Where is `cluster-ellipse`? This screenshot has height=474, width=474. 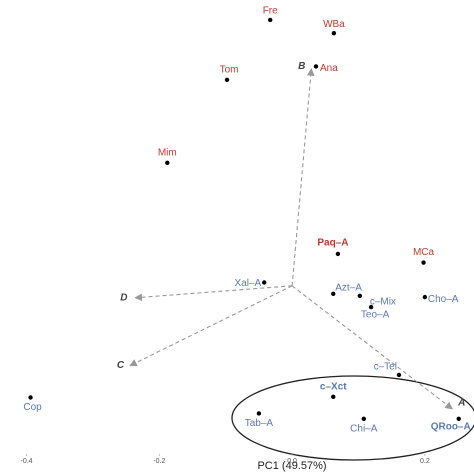
cluster-ellipse is located at coordinates (352, 418).